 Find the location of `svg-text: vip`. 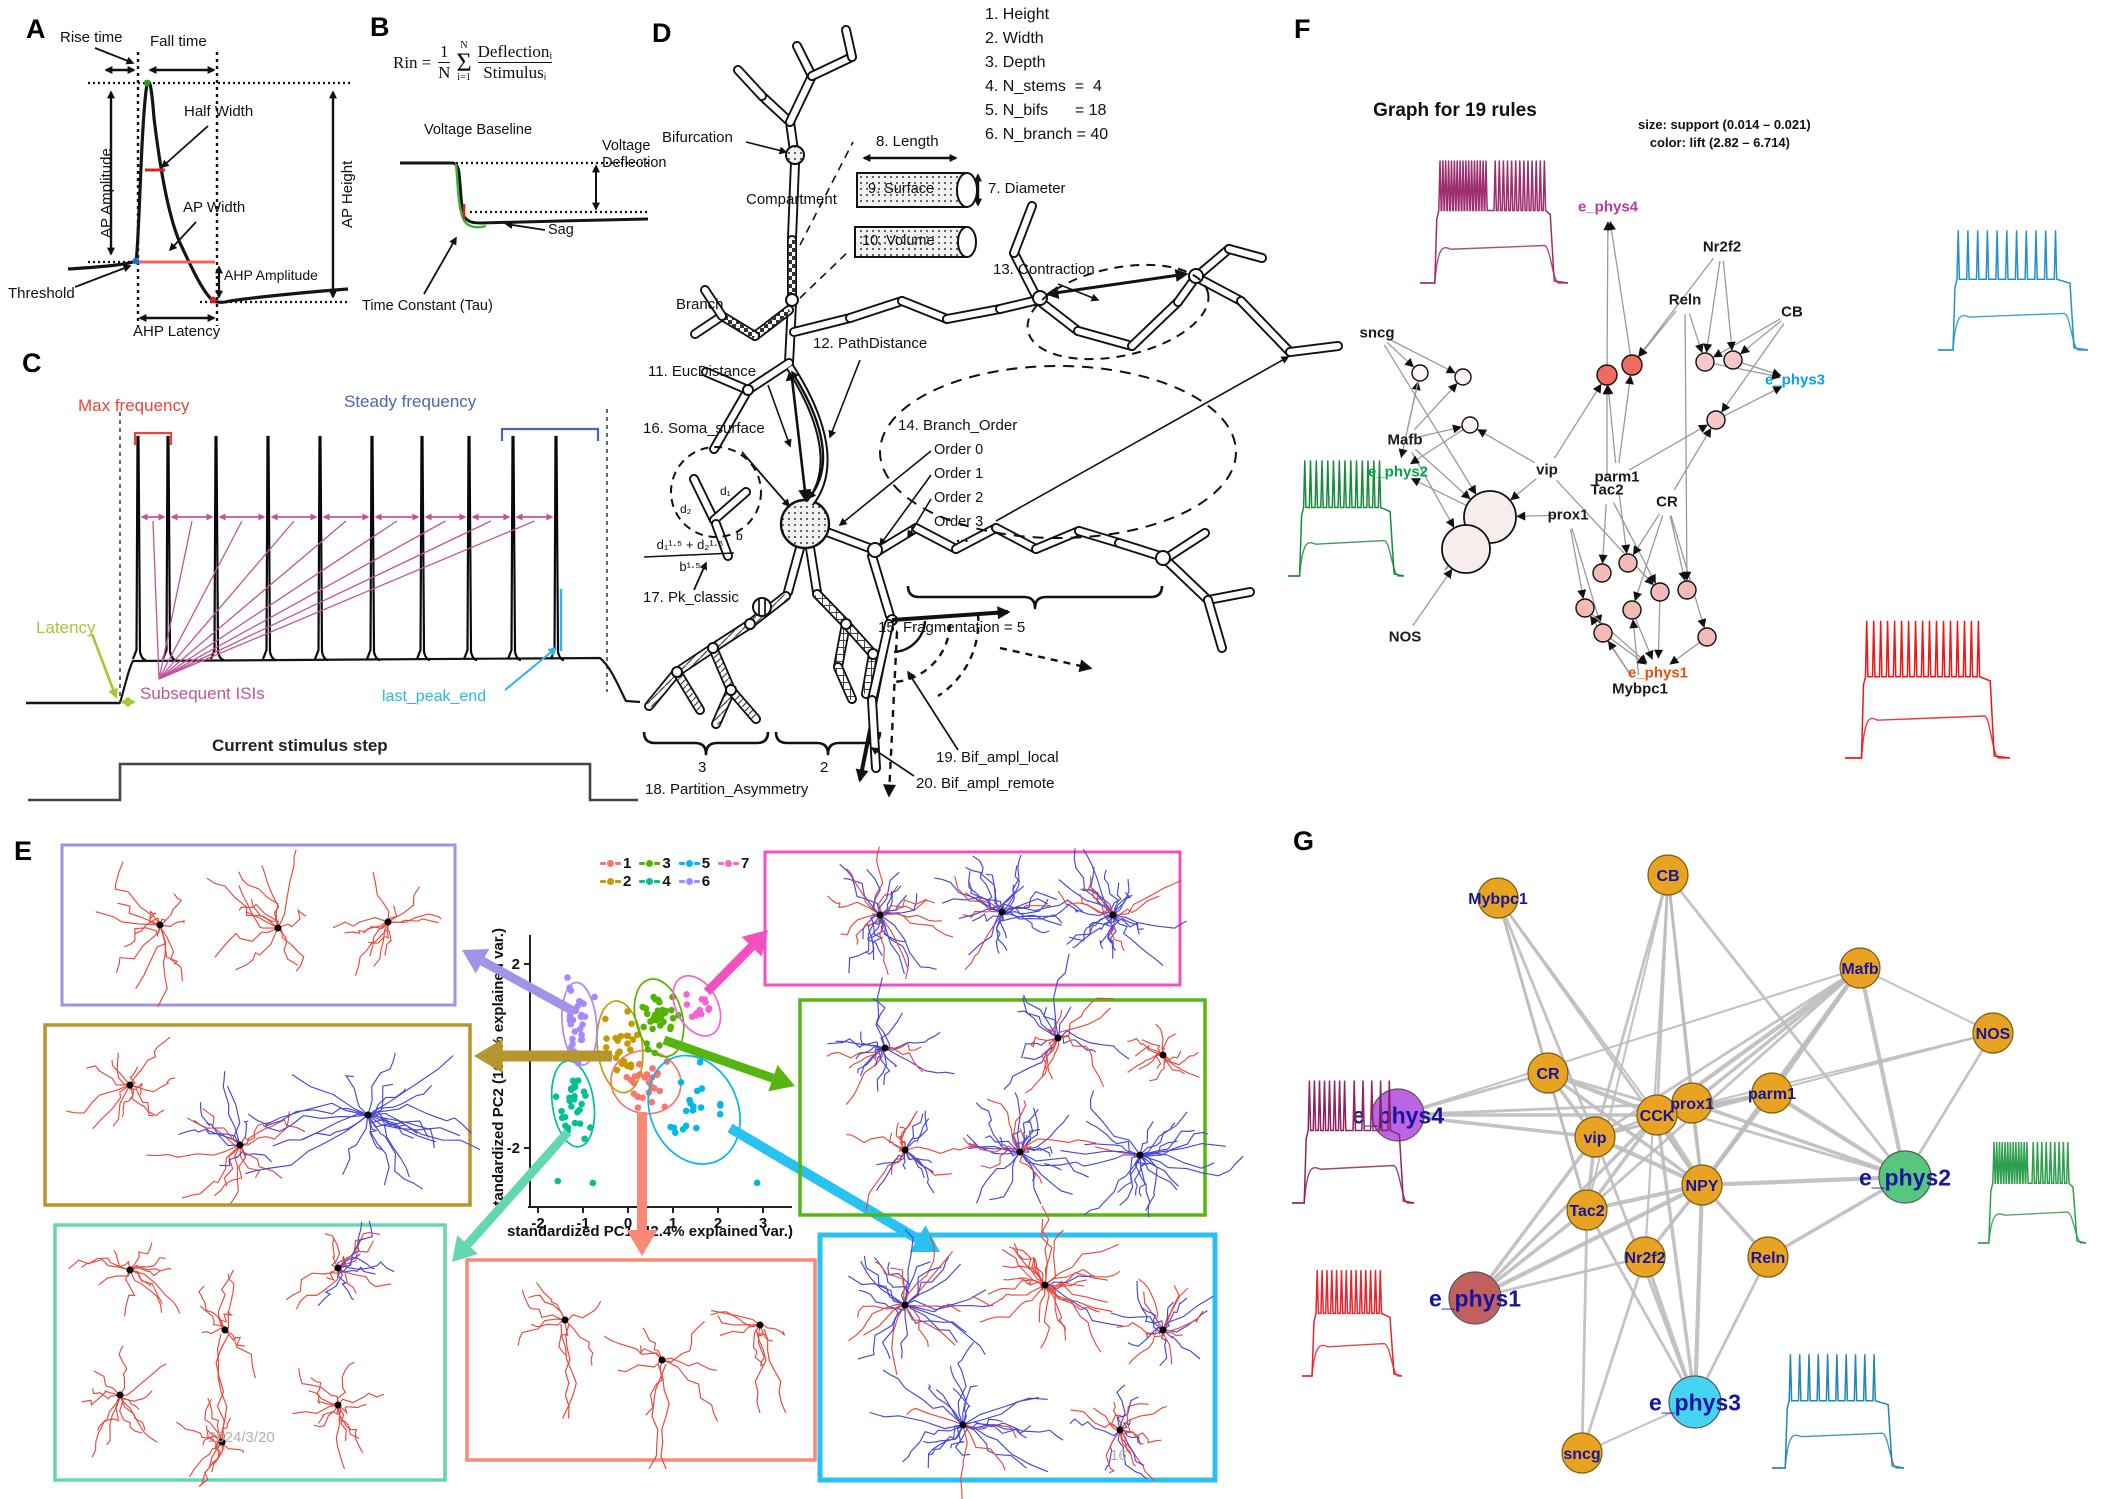

svg-text: vip is located at coordinates (1594, 1138).